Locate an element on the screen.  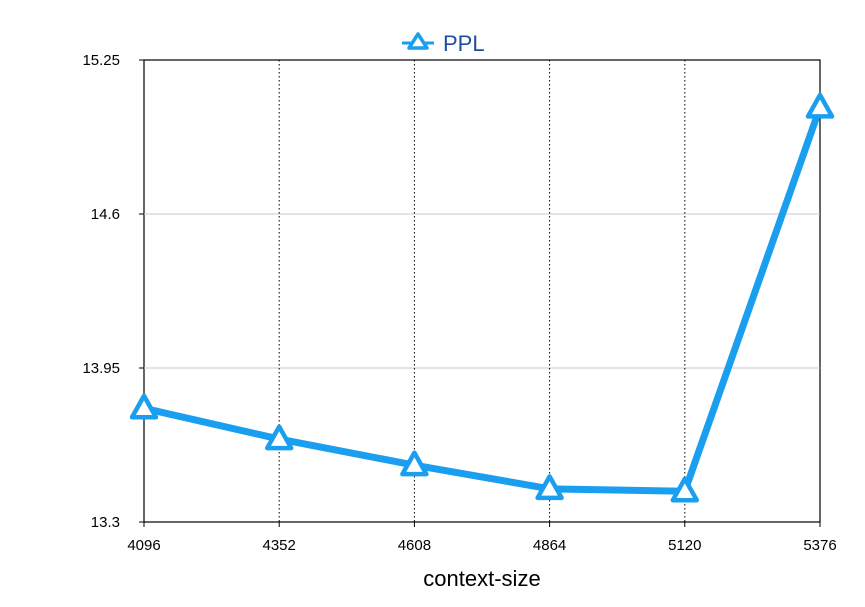
x-tick-label: 4608 is located at coordinates (414, 545).